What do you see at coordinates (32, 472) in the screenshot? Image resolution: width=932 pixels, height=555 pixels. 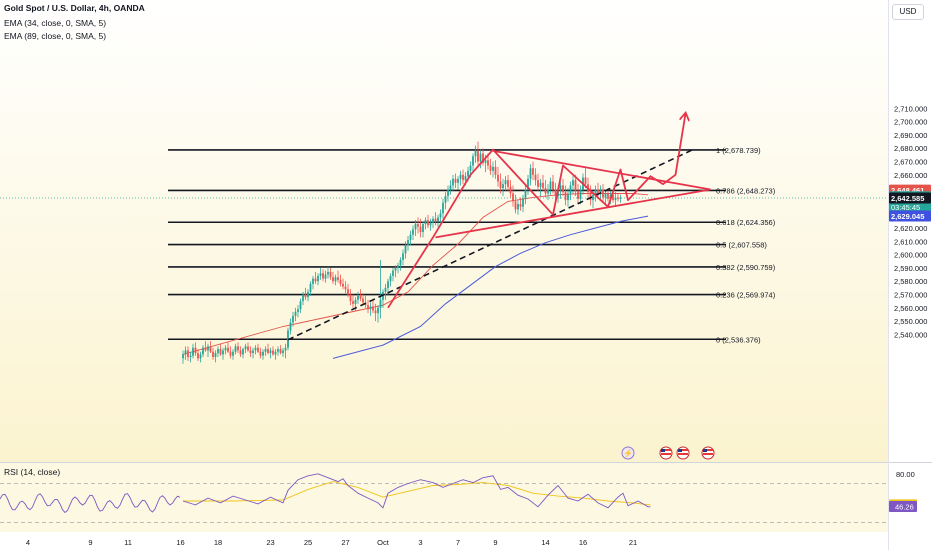 I see `rsi-legend: RSI (14, close)` at bounding box center [32, 472].